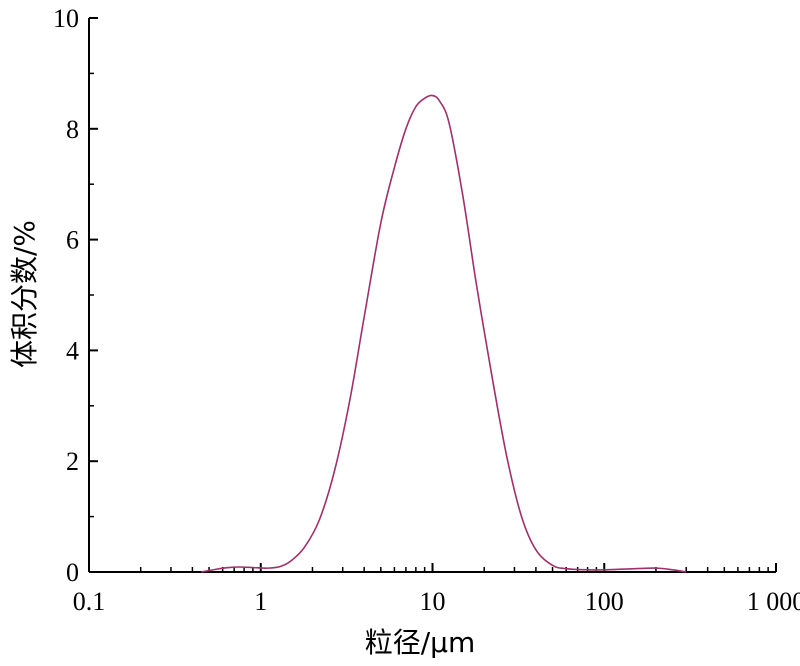  I want to click on x-tick-label: 100, so click(604, 601).